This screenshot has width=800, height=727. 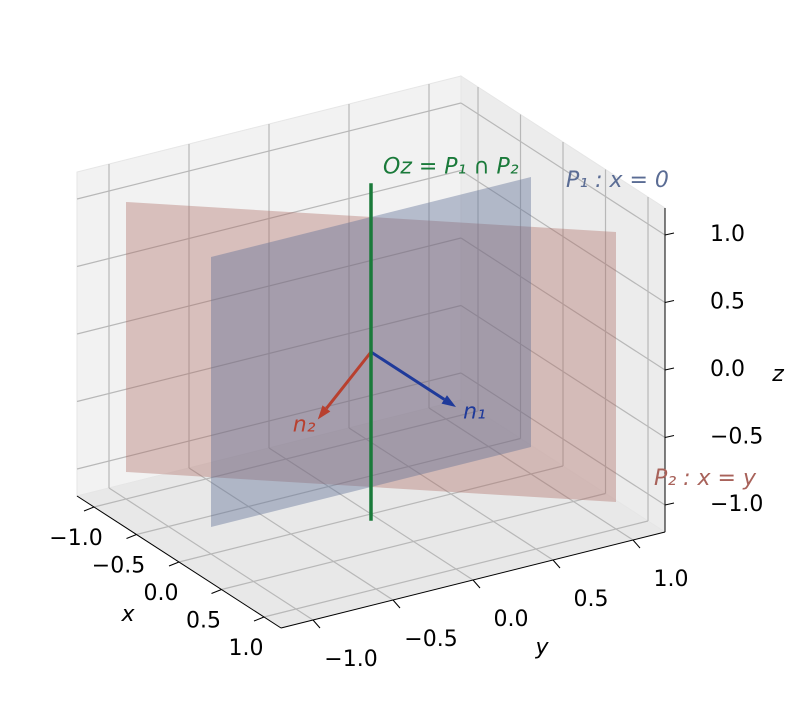 I want to click on plane-label: P₂ : x = y, so click(x=705, y=478).